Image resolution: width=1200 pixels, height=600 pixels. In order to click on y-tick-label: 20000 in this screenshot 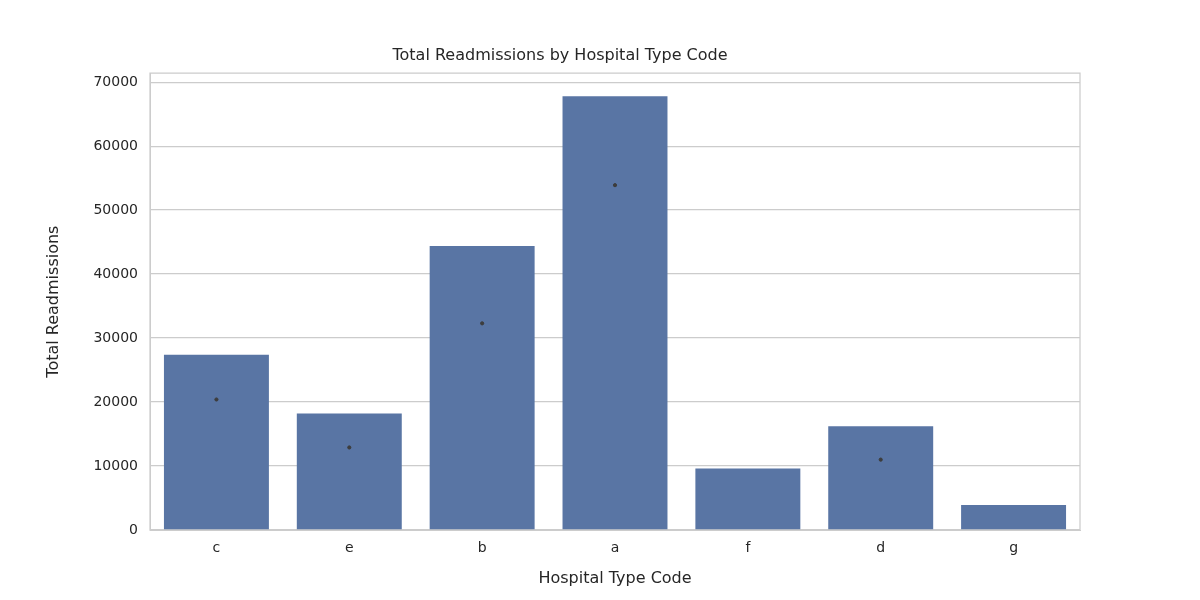, I will do `click(115, 400)`.